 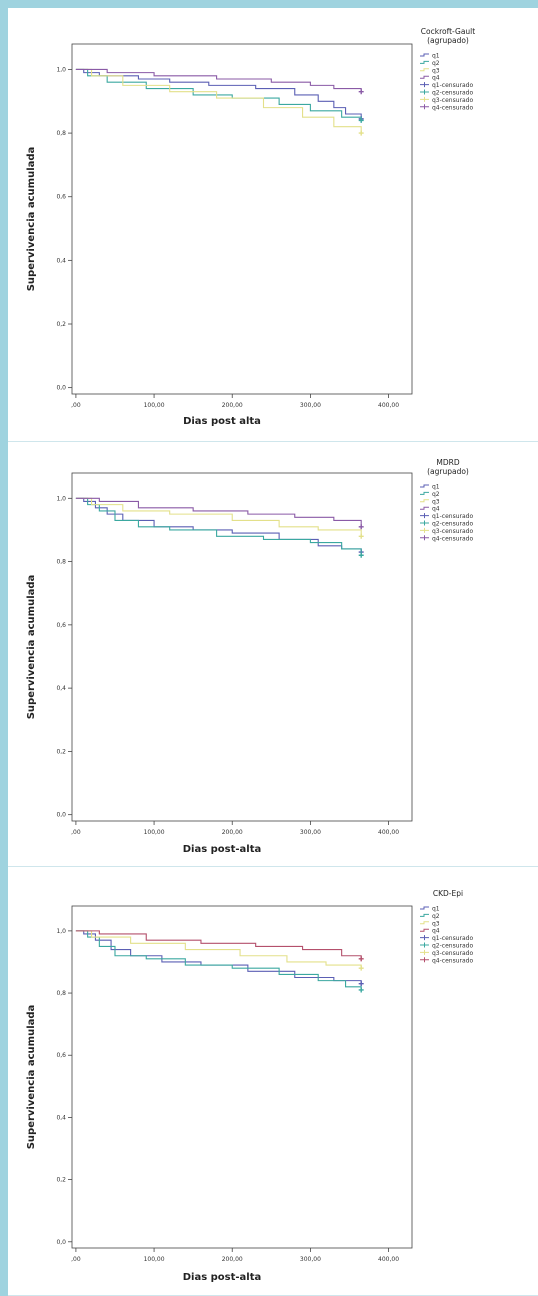 What do you see at coordinates (218, 517) in the screenshot?
I see `series-line-q3` at bounding box center [218, 517].